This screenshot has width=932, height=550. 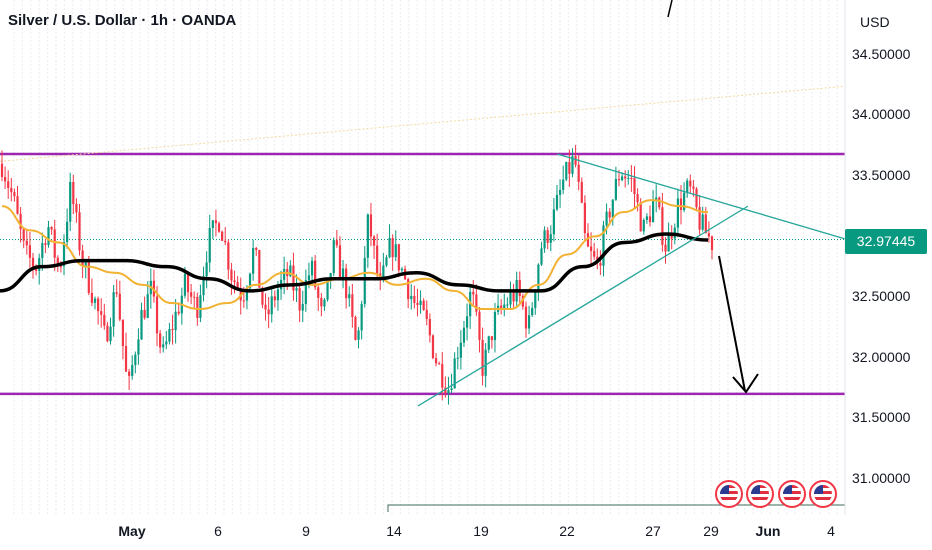 What do you see at coordinates (738, 324) in the screenshot?
I see `down-arrow-icon` at bounding box center [738, 324].